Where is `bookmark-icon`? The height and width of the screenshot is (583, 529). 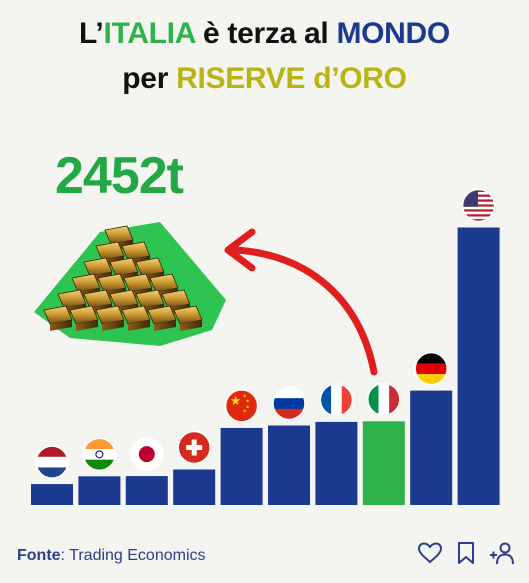 bookmark-icon is located at coordinates (466, 553).